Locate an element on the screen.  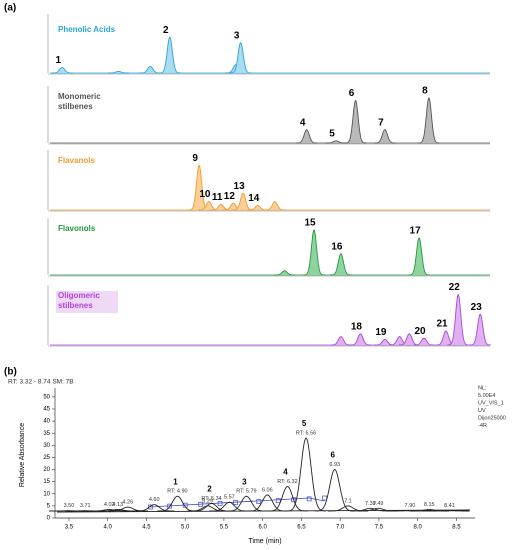
peak-label: 5 is located at coordinates (332, 134).